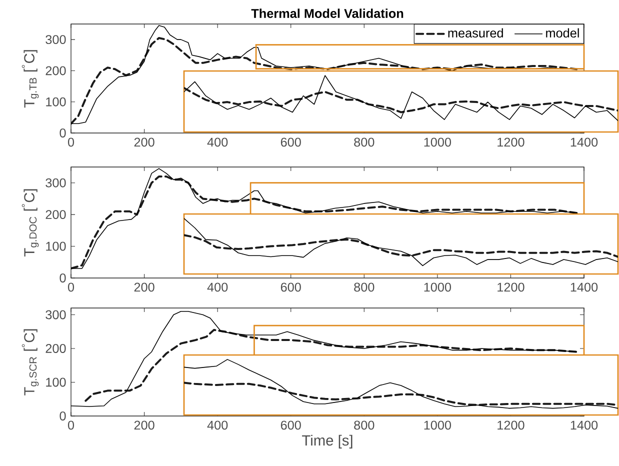  I want to click on y-axis-title: T$_{g.DOC}$ [$^{°}$C], so click(30, 222).